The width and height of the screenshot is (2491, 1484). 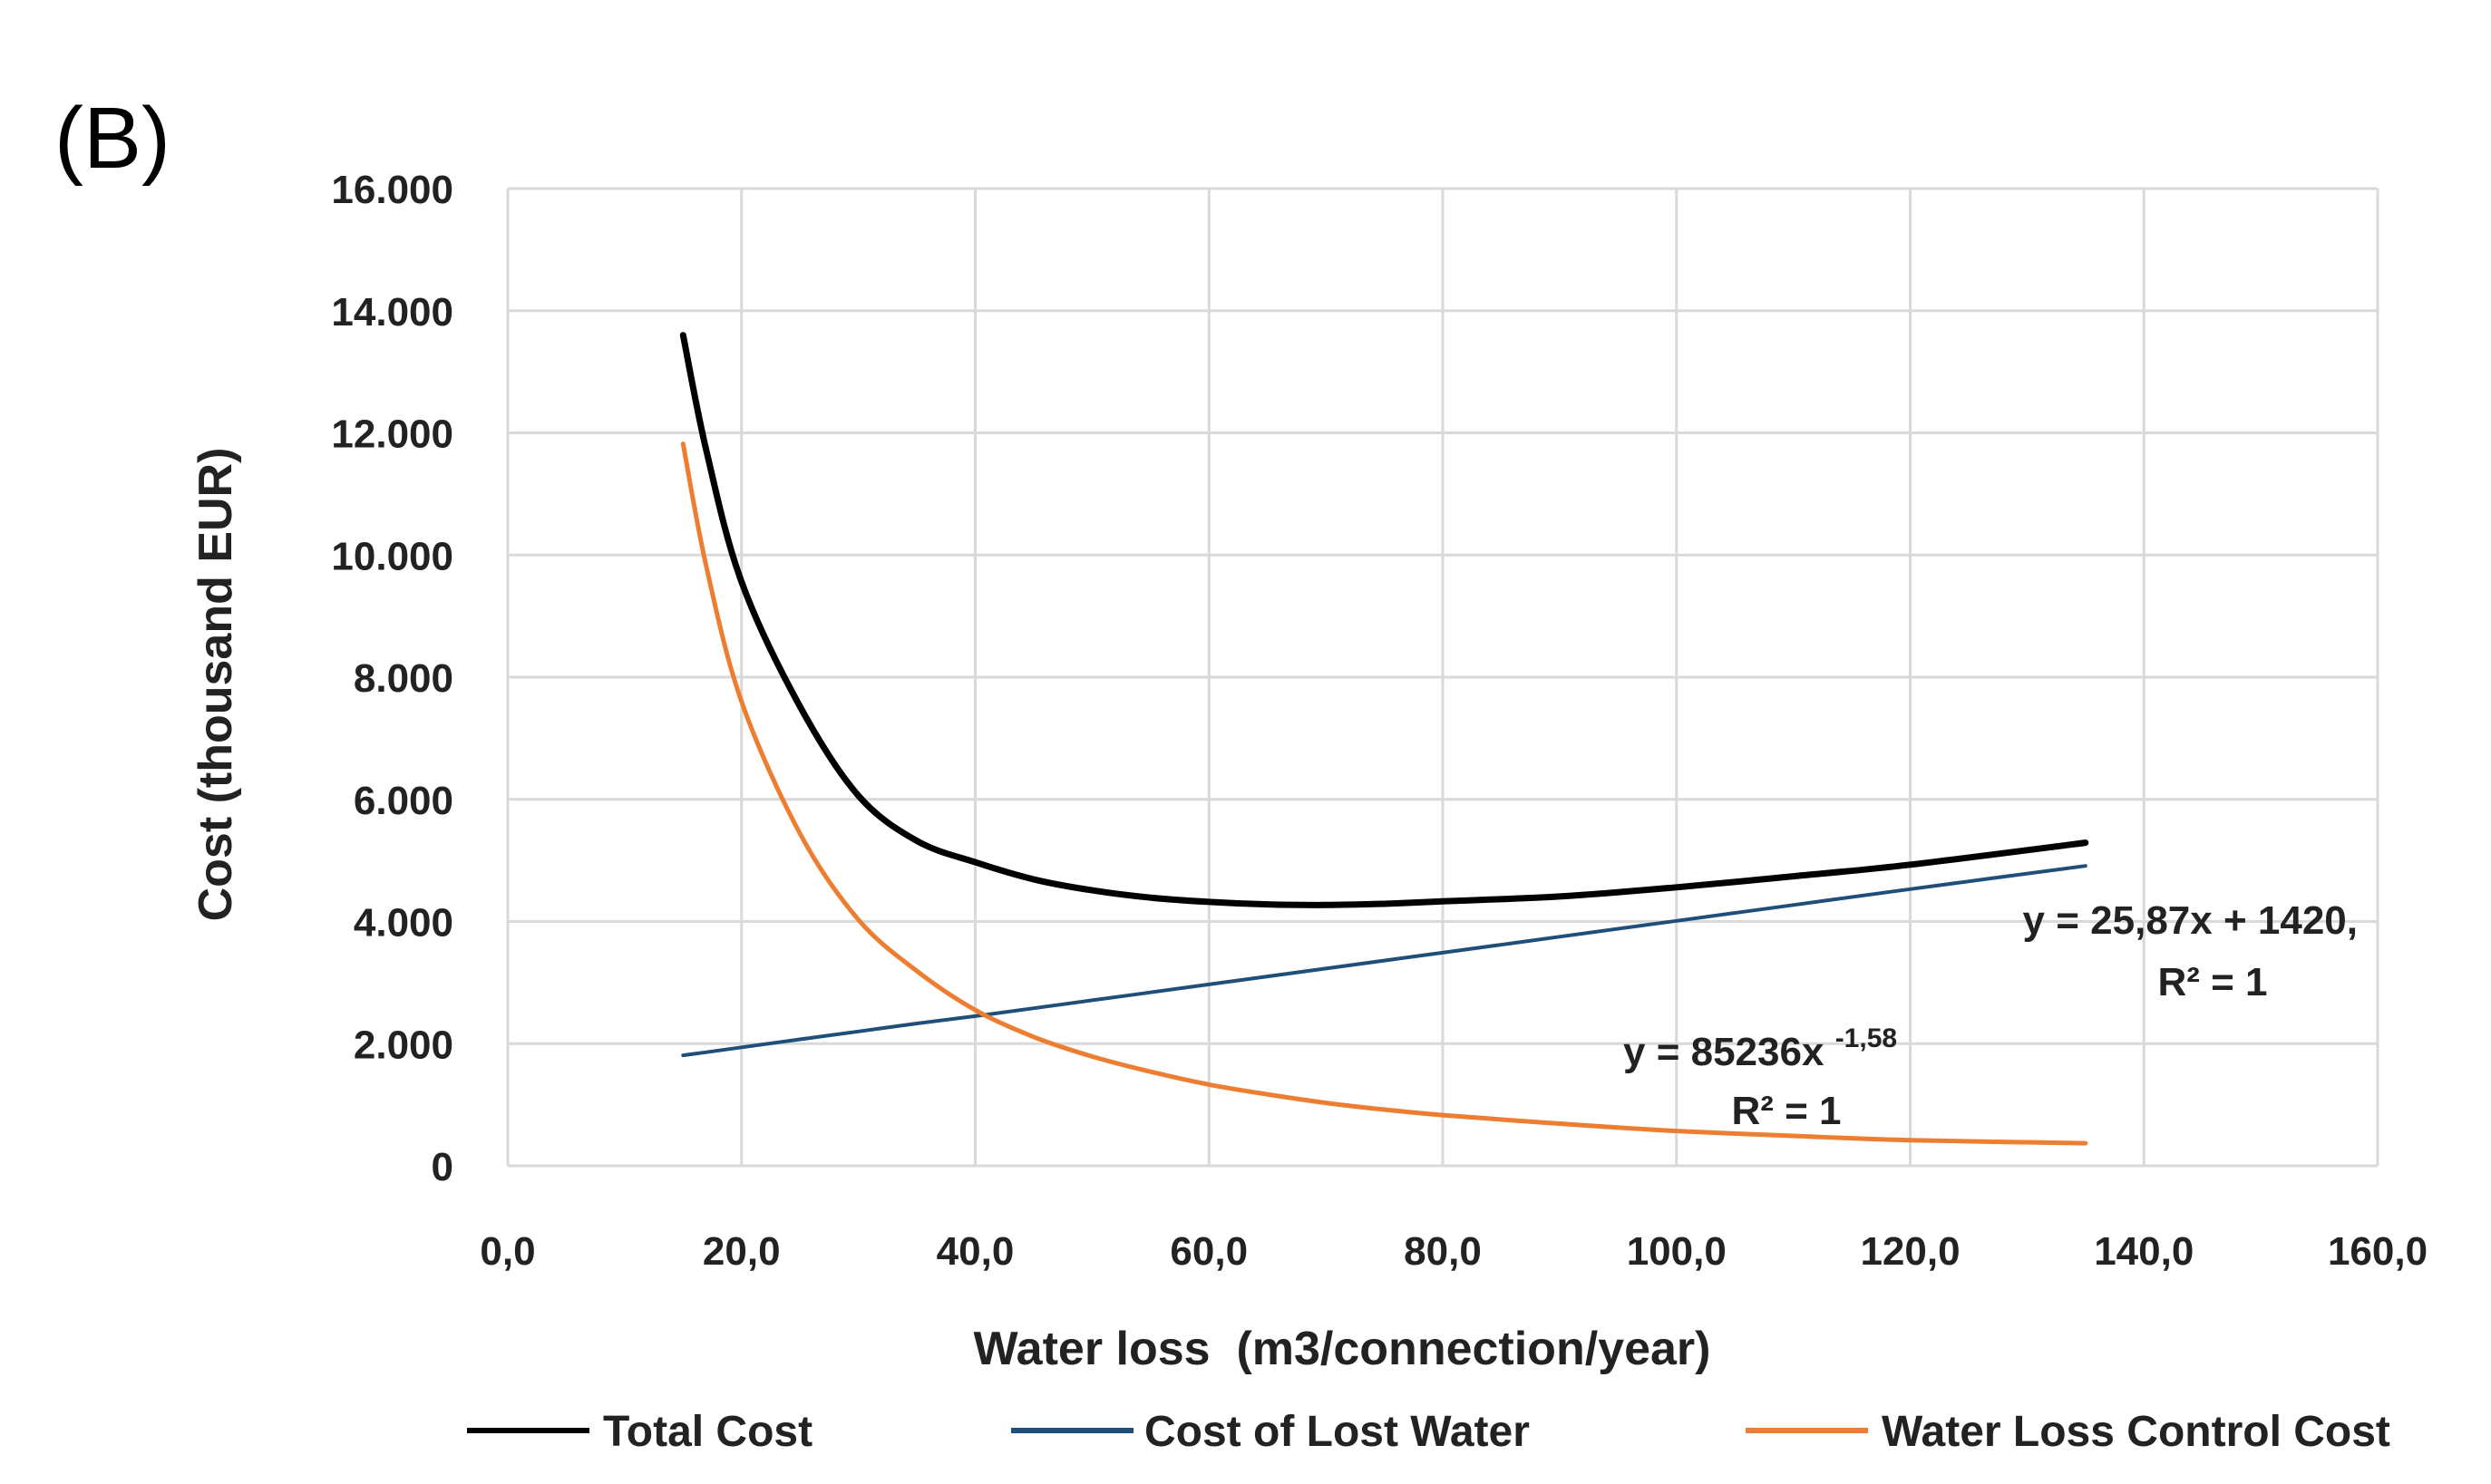 What do you see at coordinates (392, 556) in the screenshot?
I see `y-tick-label: 10.000` at bounding box center [392, 556].